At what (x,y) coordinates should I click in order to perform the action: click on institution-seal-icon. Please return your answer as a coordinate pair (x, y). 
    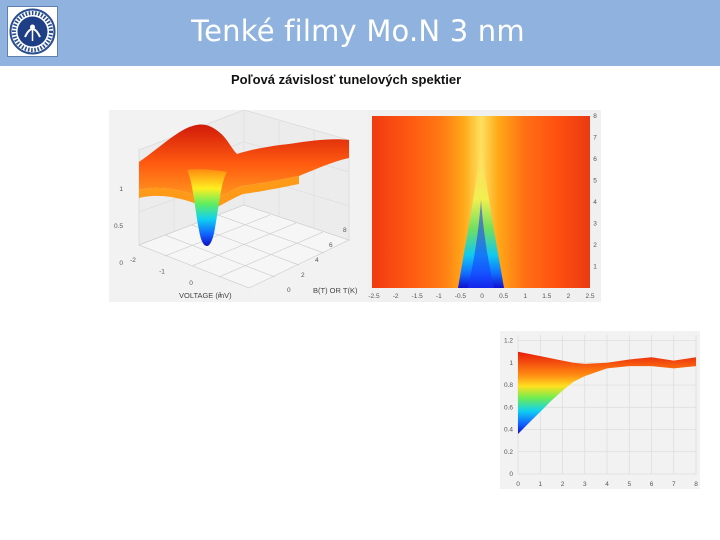
    Looking at the image, I should click on (32, 31).